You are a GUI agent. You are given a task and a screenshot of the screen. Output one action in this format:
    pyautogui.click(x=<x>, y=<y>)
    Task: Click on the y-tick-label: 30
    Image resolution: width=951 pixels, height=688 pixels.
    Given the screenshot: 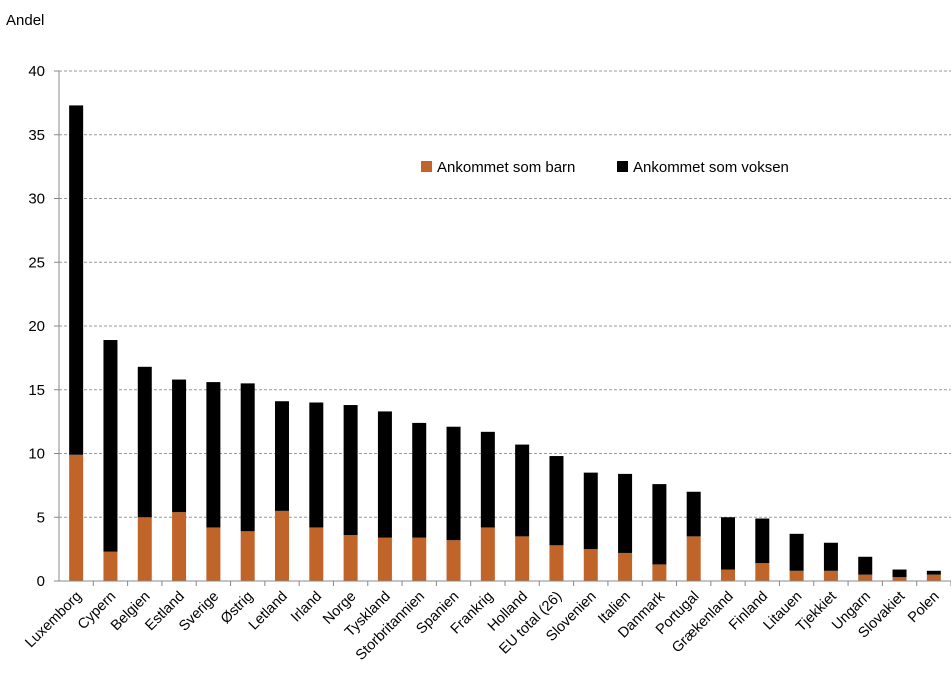 What is the action you would take?
    pyautogui.click(x=36, y=199)
    